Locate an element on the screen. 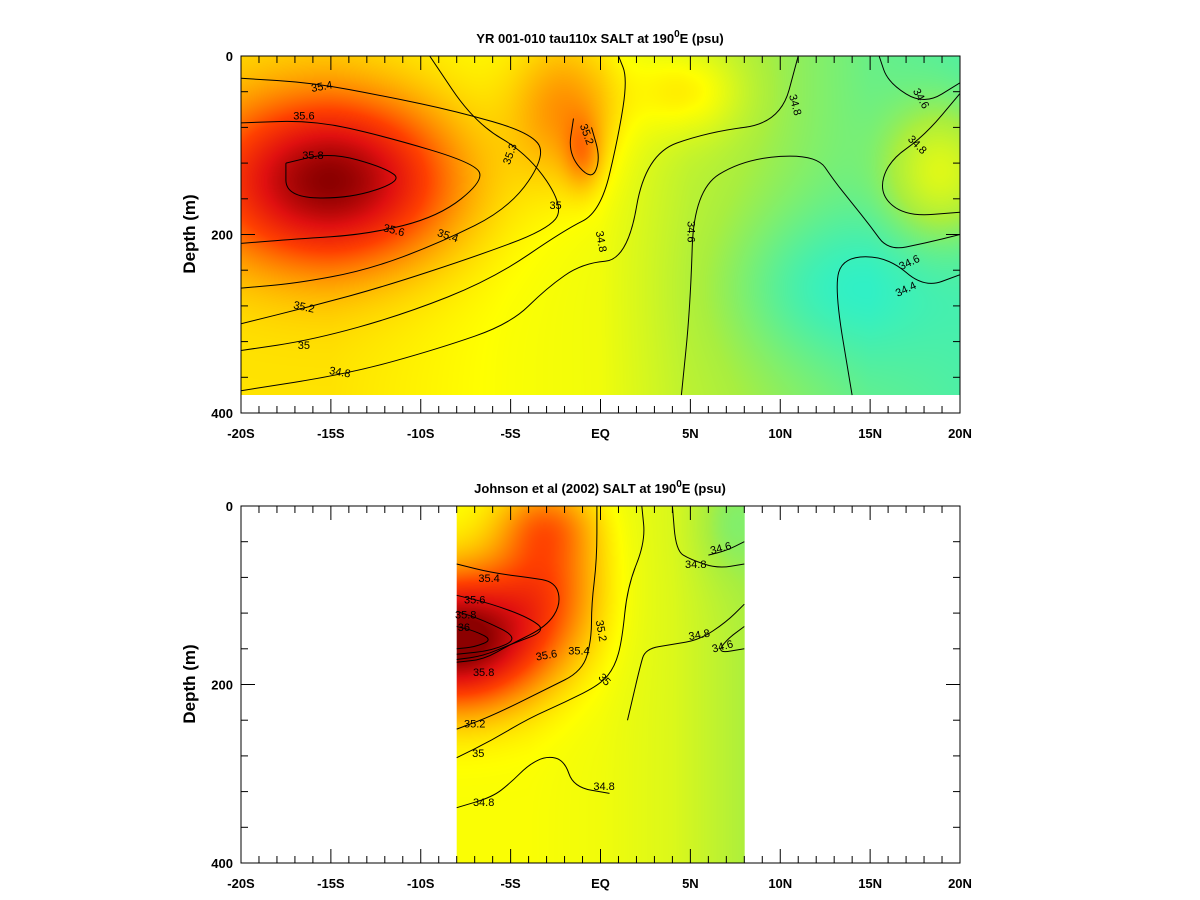  contour-label-10: 35 is located at coordinates (478, 754).